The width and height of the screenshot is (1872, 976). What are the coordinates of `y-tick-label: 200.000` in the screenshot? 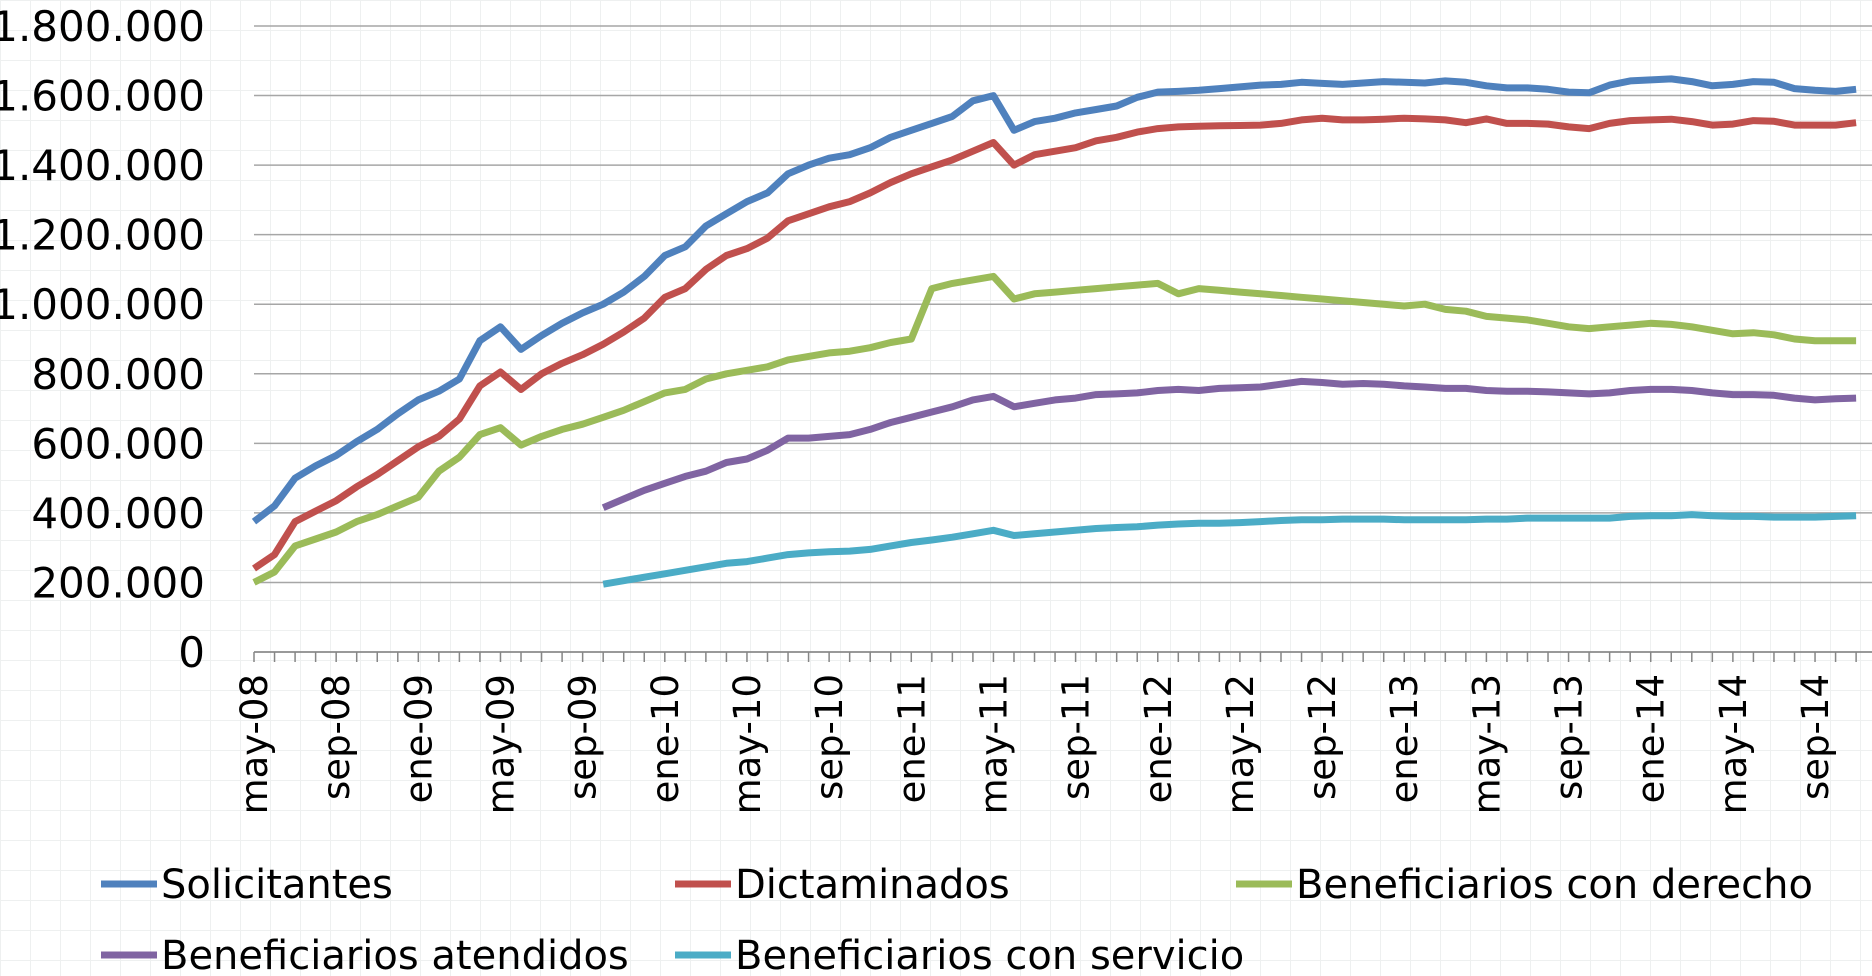 It's located at (118, 582).